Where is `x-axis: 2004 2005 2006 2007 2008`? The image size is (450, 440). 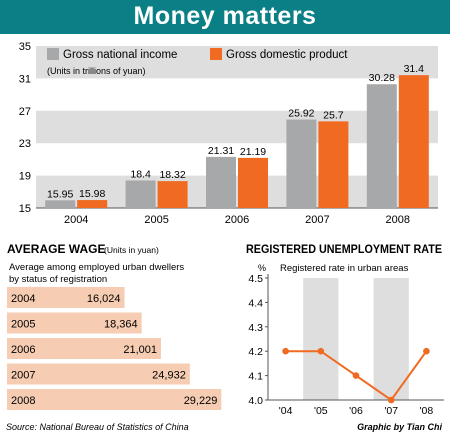
x-axis: 2004 2005 2006 2007 2008 is located at coordinates (237, 220).